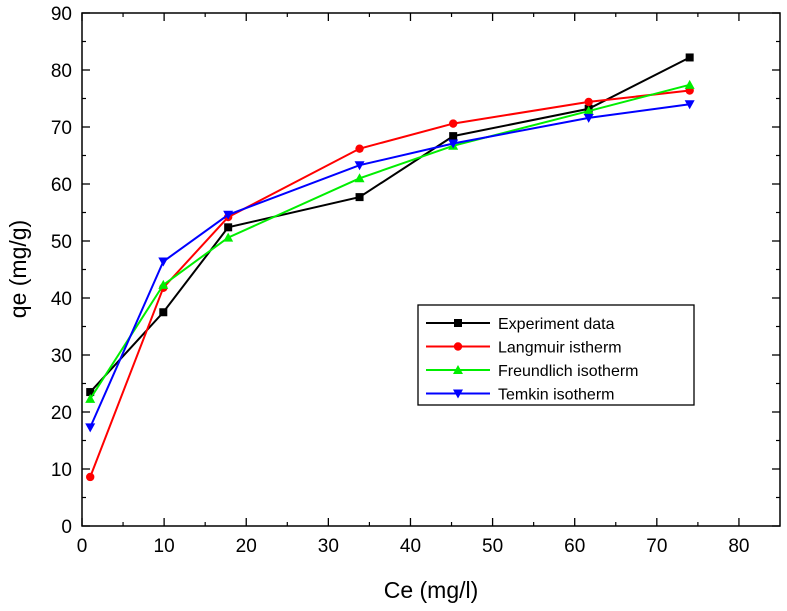 The width and height of the screenshot is (787, 611). Describe the element at coordinates (61, 71) in the screenshot. I see `y-tick-label: 80` at that location.